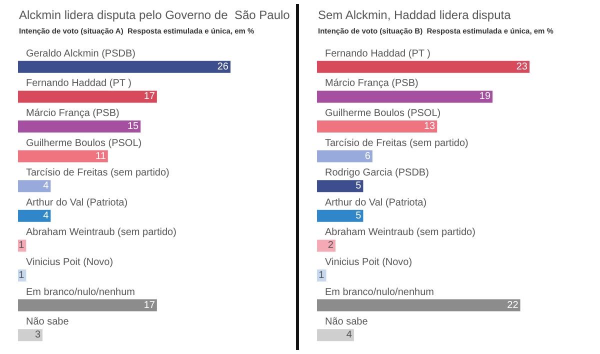  I want to click on chart-title: Alckmin lidera disputa pelo Governo de São Paulo, so click(154, 15).